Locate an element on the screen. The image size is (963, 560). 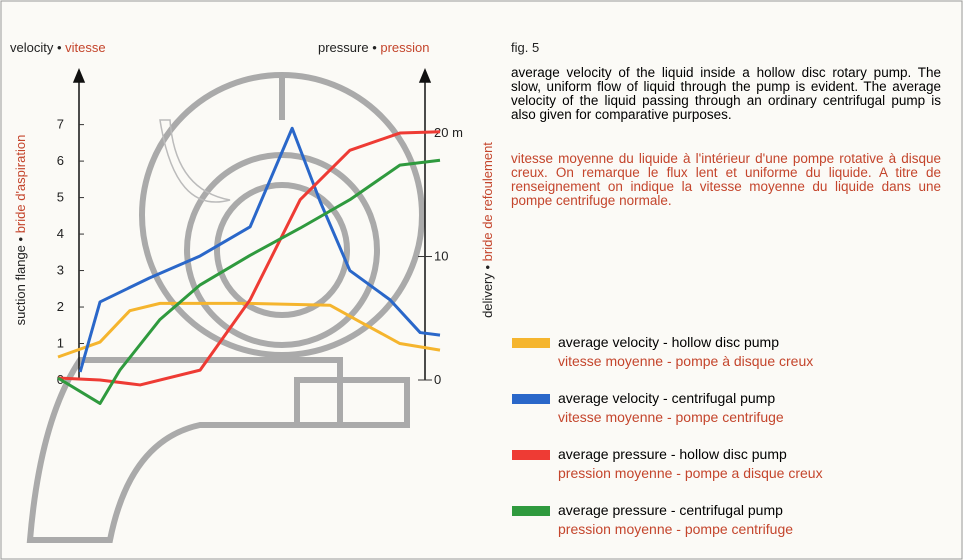
y-label: suction flange • bride d'aspiration is located at coordinates (20, 230).